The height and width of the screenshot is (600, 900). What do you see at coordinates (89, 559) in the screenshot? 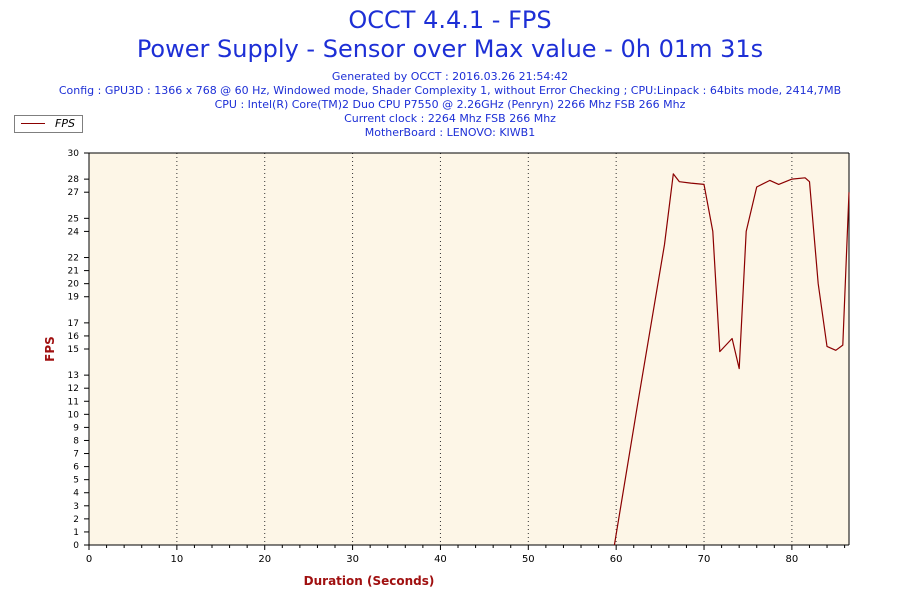
I see `x-tick-label: 0` at bounding box center [89, 559].